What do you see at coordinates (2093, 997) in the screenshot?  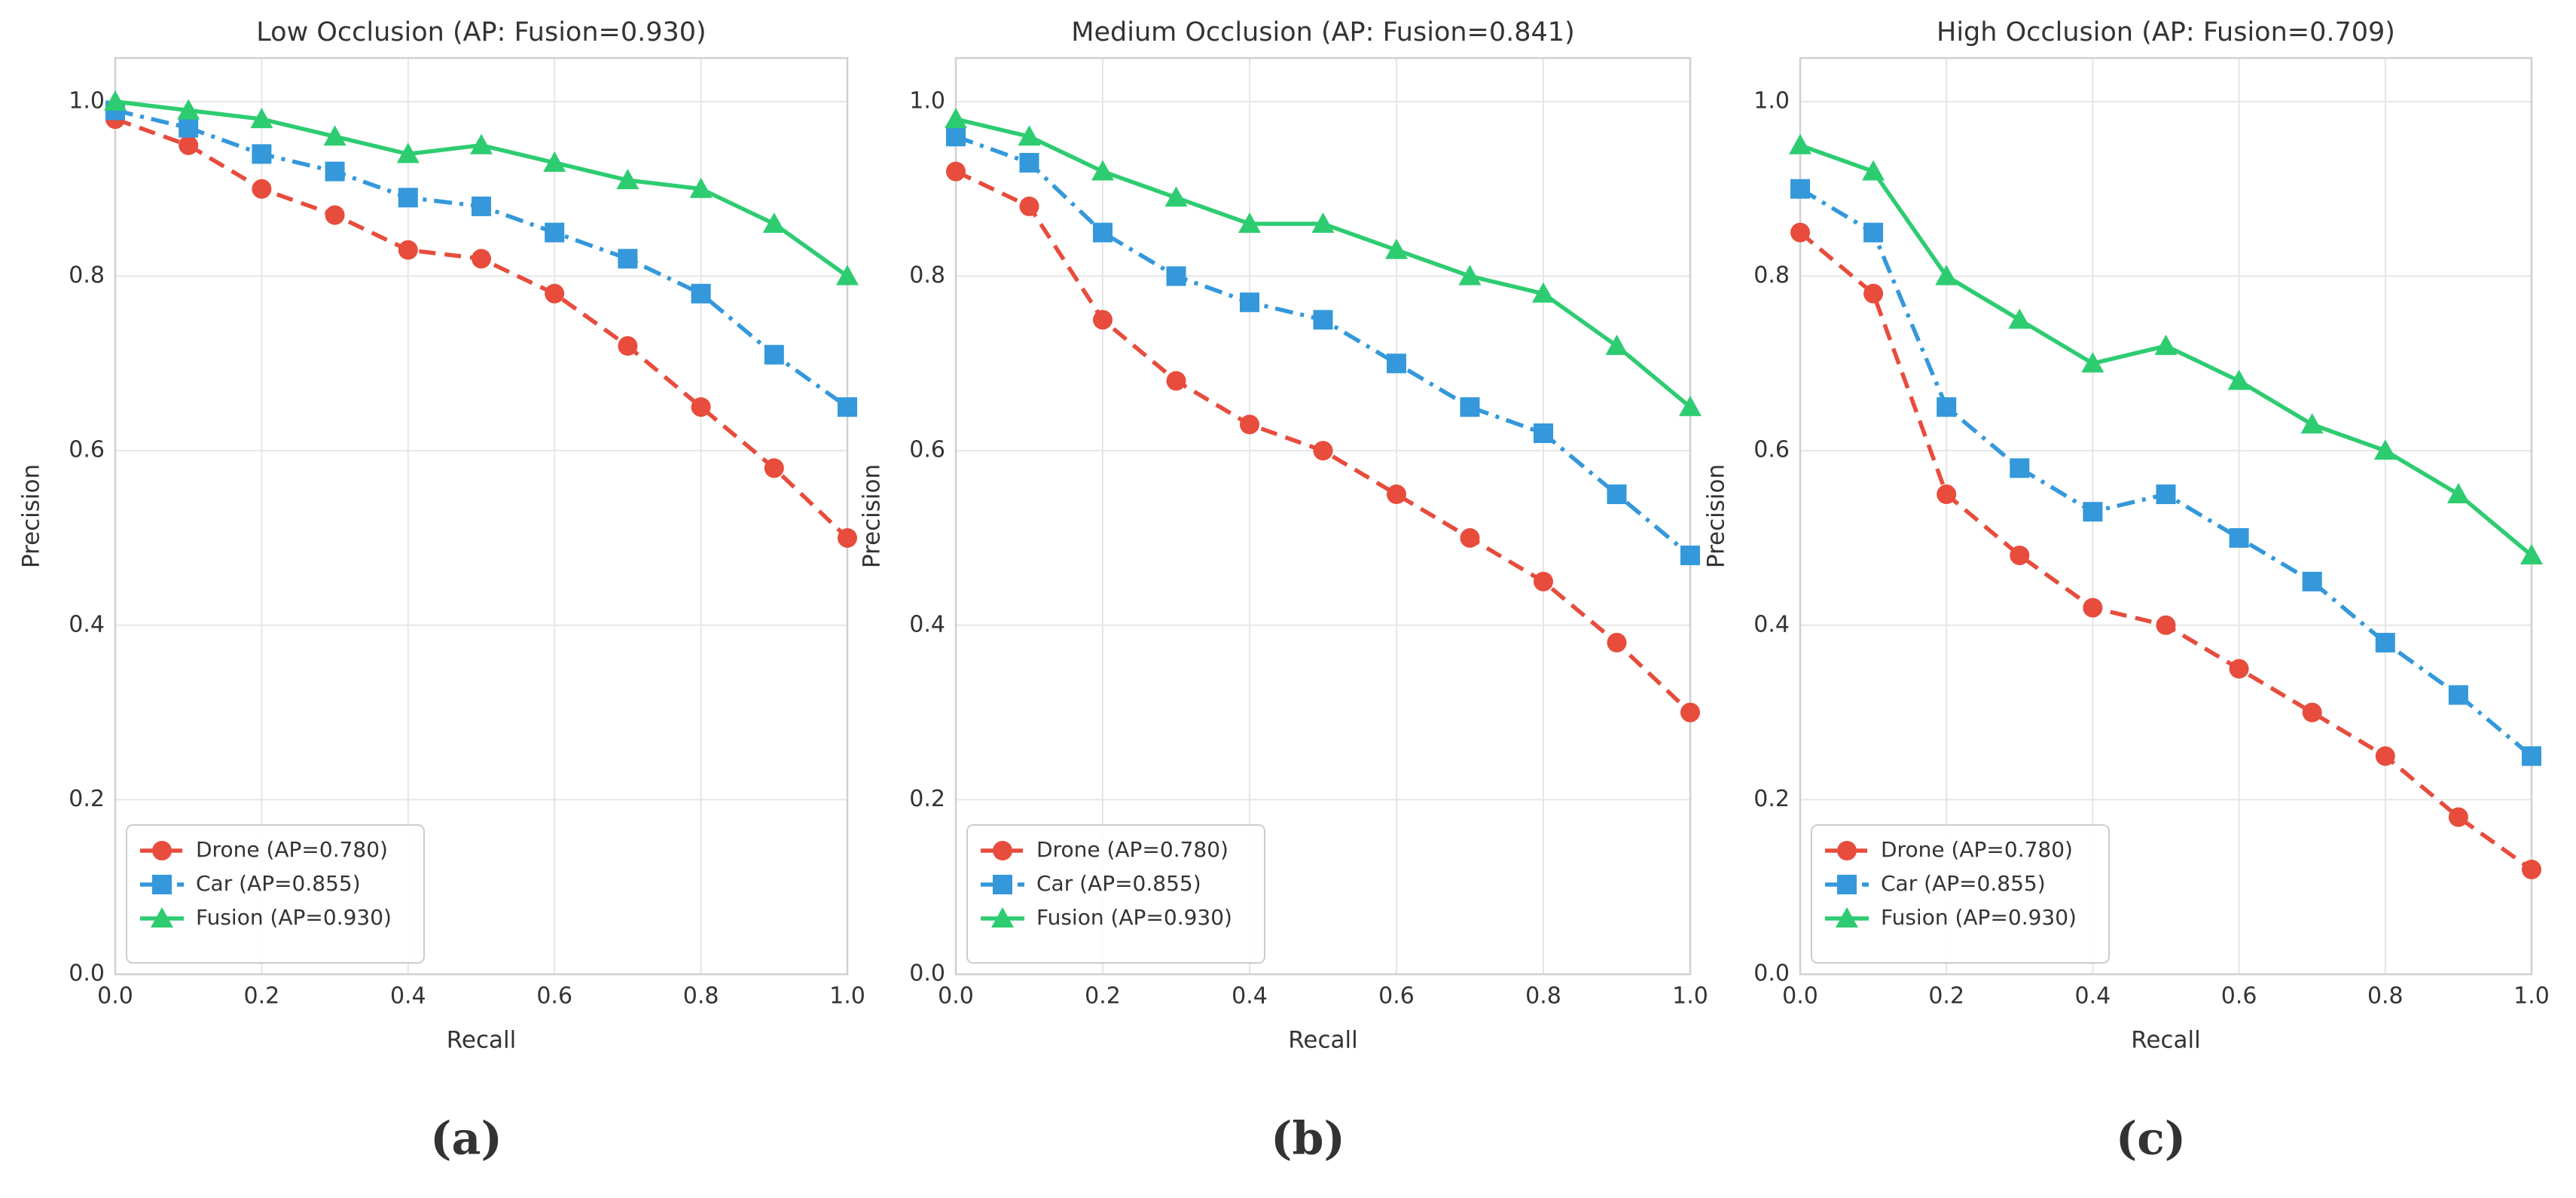 I see `x-tick-label: 0.4` at bounding box center [2093, 997].